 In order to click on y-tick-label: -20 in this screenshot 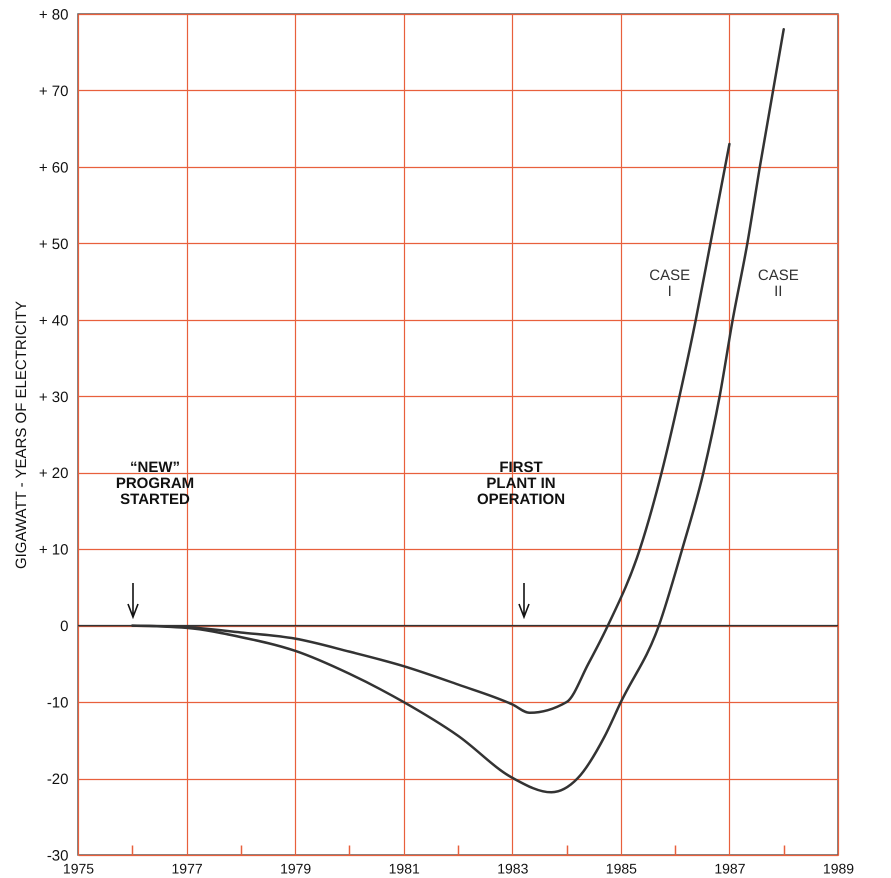, I will do `click(57, 779)`.